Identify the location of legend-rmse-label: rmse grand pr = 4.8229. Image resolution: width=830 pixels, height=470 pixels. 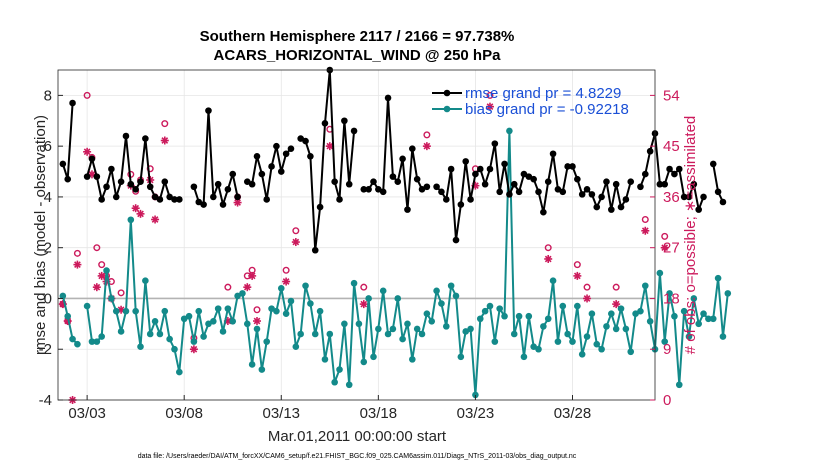
(543, 93).